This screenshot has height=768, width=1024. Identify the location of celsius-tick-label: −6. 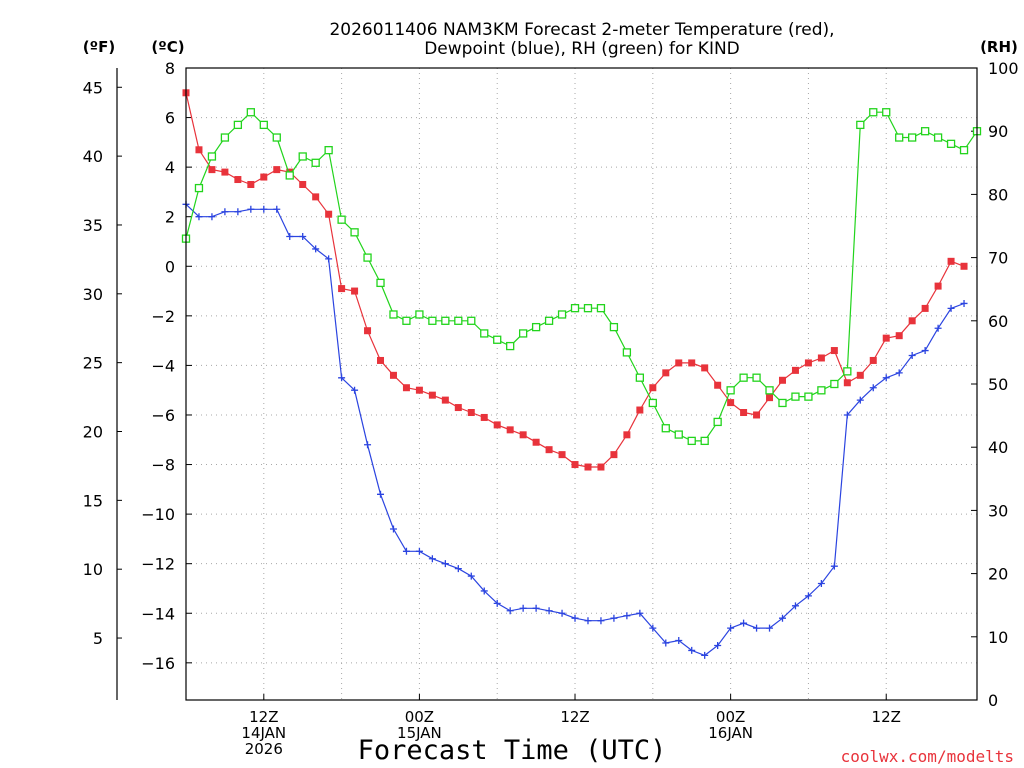
(163, 415).